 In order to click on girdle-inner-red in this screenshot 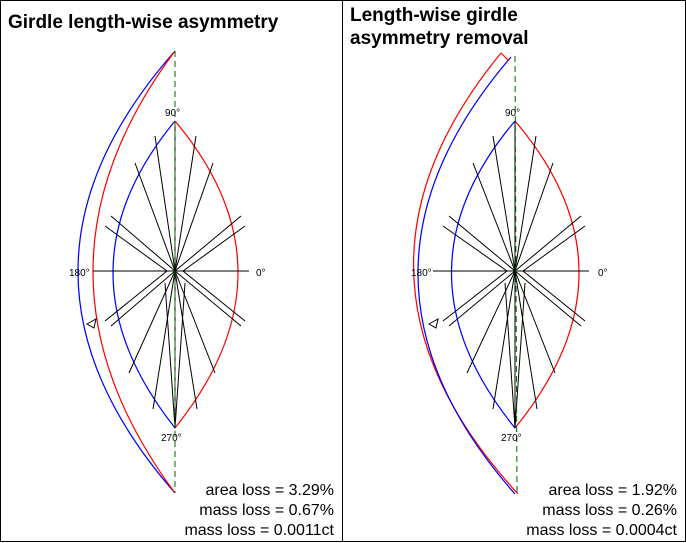, I will do `click(134, 272)`.